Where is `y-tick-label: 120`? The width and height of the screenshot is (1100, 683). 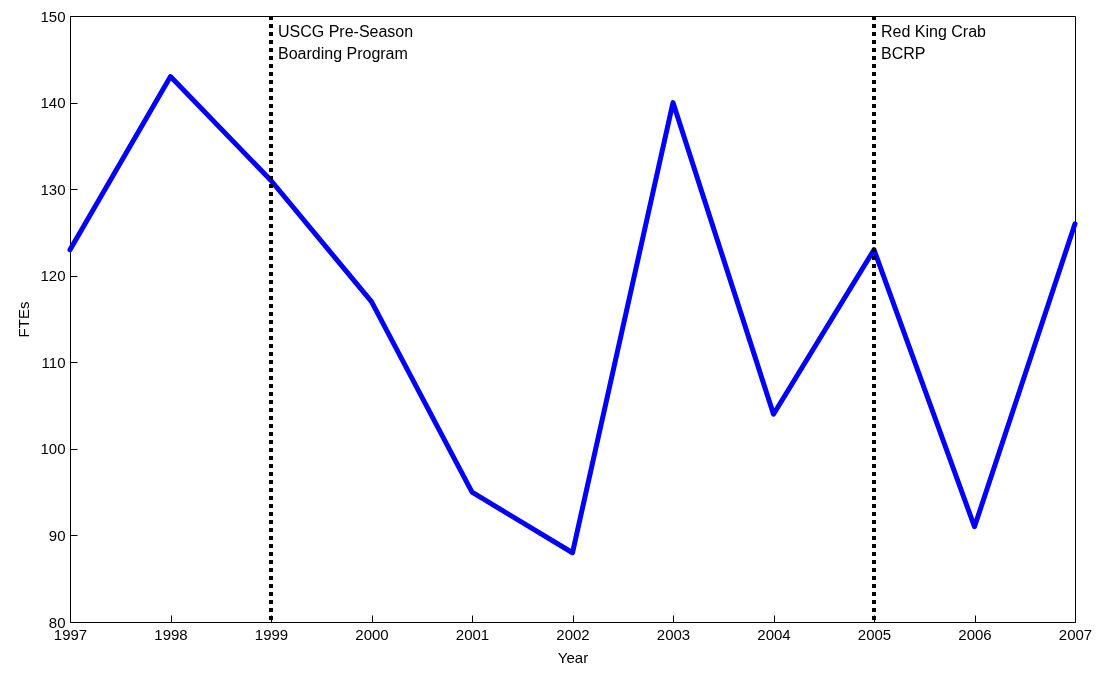
y-tick-label: 120 is located at coordinates (53, 276).